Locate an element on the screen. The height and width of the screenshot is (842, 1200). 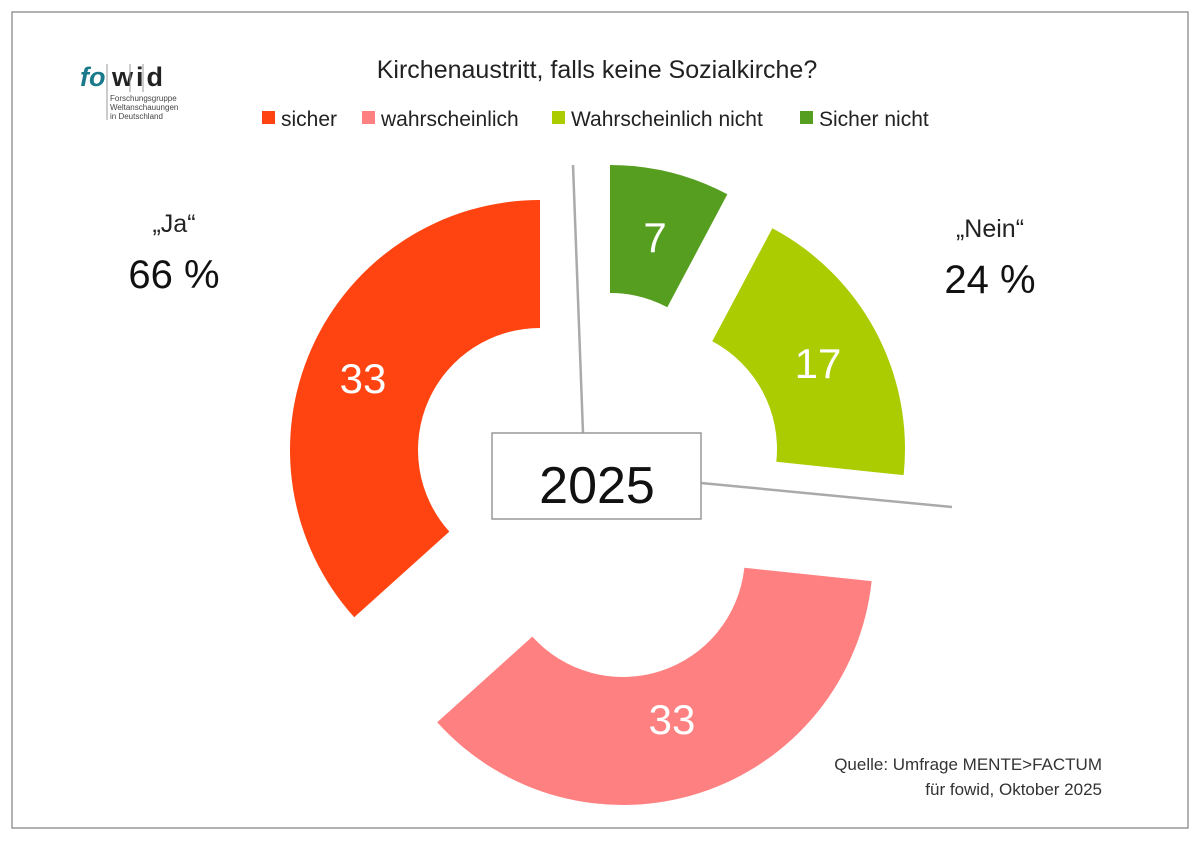
group-value-ja: 66 % is located at coordinates (173, 275).